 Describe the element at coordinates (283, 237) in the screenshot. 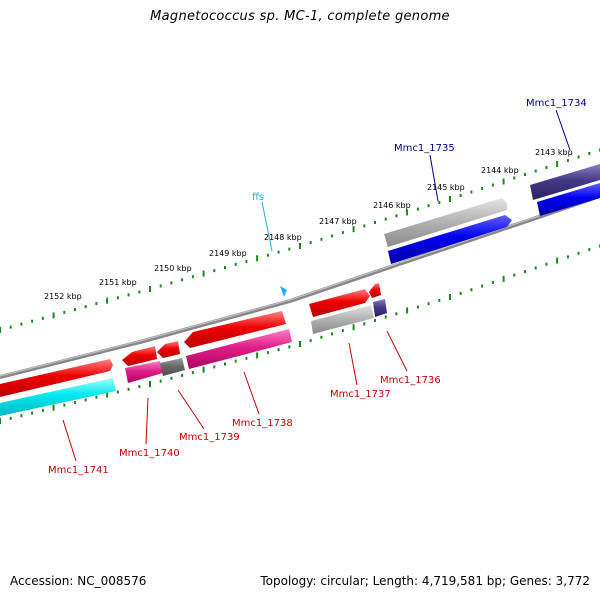

I see `scale-label: 2148 kbp` at that location.